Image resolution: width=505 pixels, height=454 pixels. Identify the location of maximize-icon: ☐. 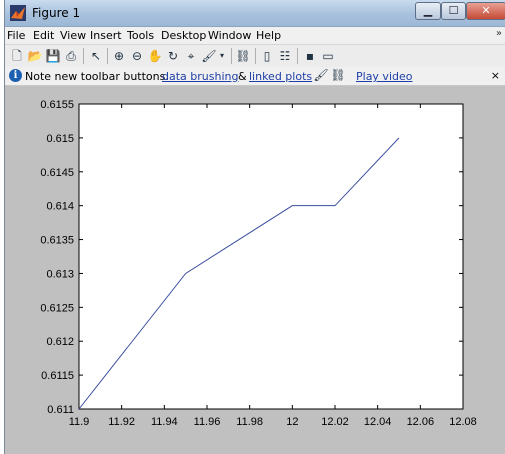
(453, 10).